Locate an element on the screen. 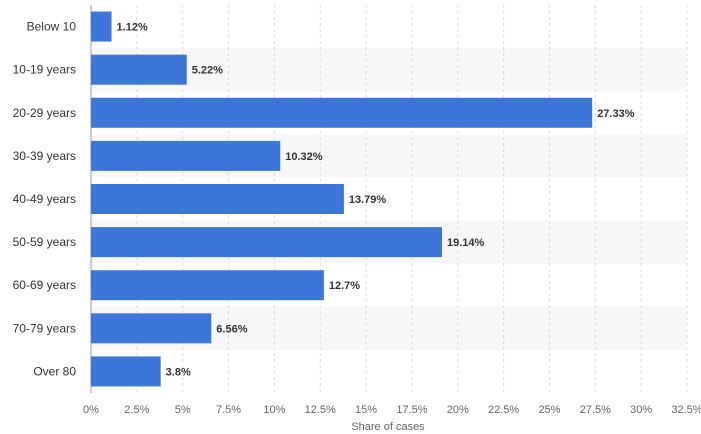  category-label: Below 10 is located at coordinates (52, 27).